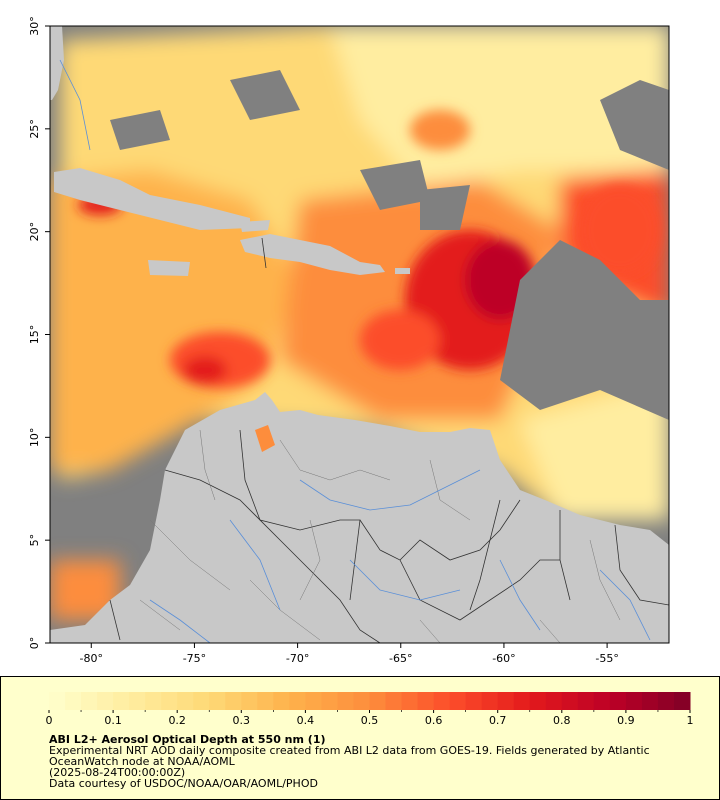 This screenshot has height=800, width=720. I want to click on colorbar-swatches, so click(370, 701).